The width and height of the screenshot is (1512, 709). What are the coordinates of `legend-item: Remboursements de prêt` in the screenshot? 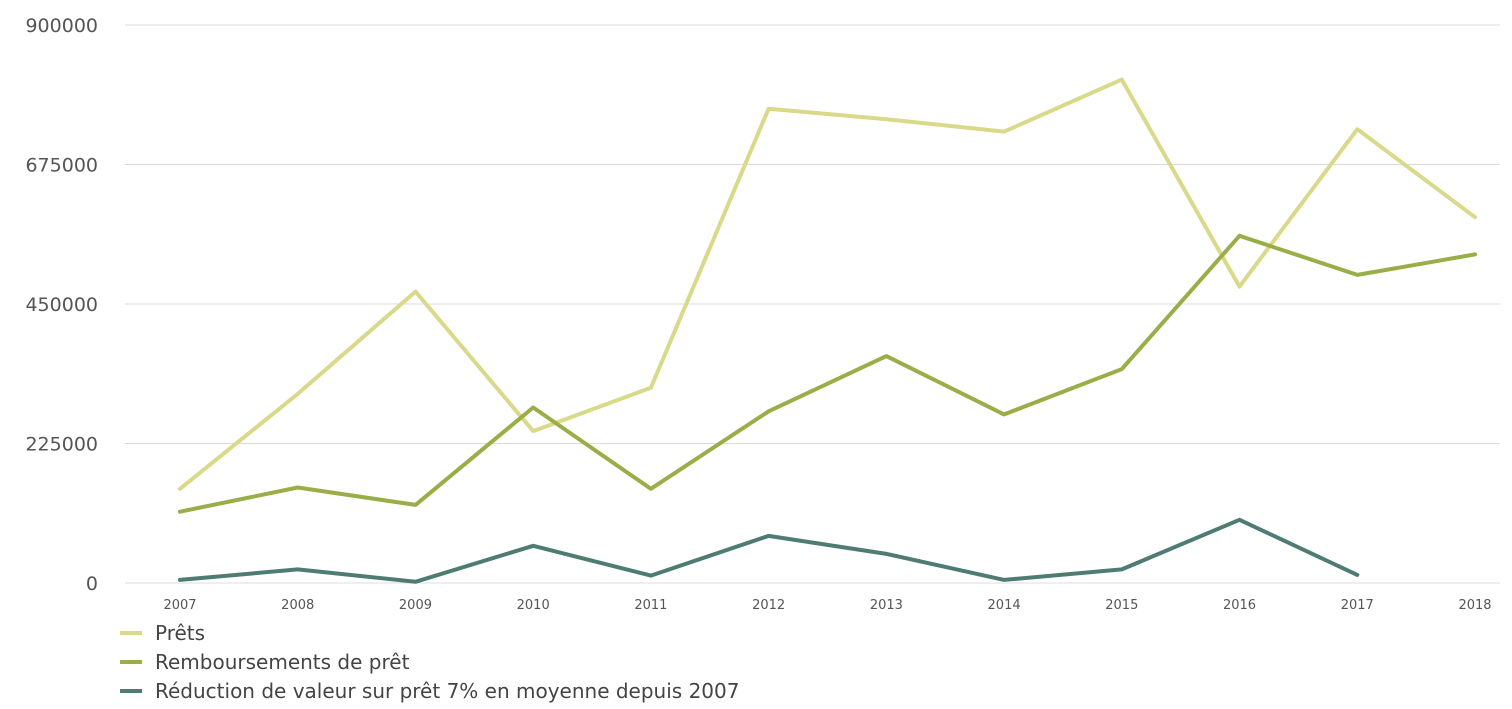 It's located at (265, 662).